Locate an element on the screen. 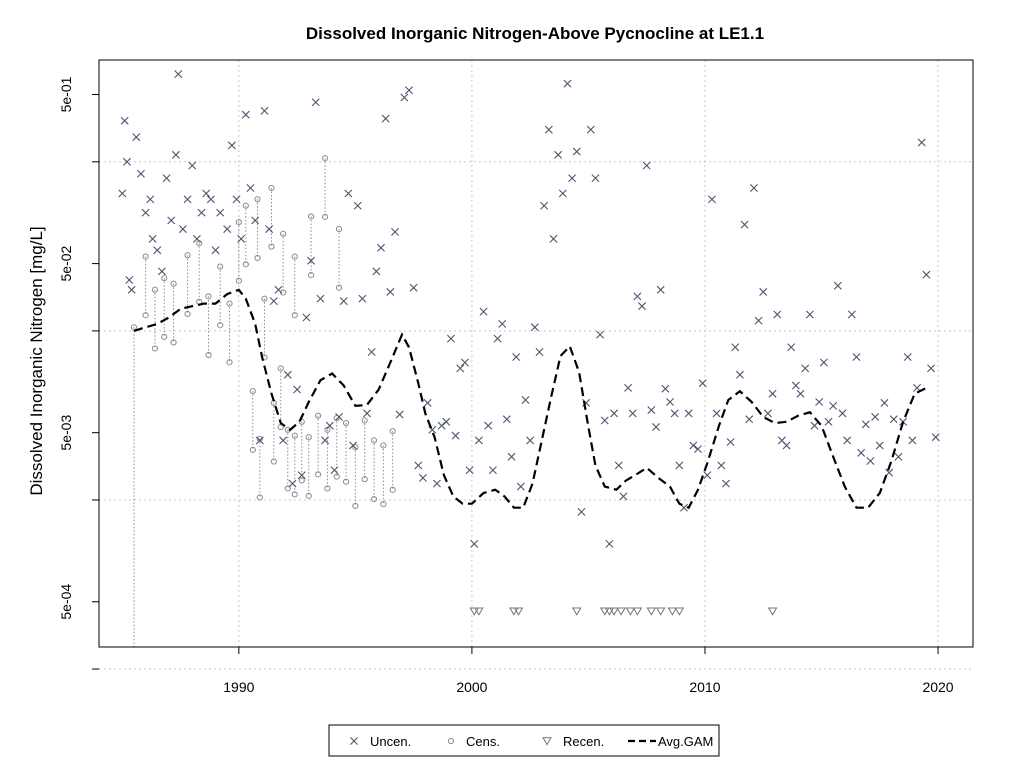 The image size is (1024, 768). y-tick-label: 5e-02 is located at coordinates (66, 263).